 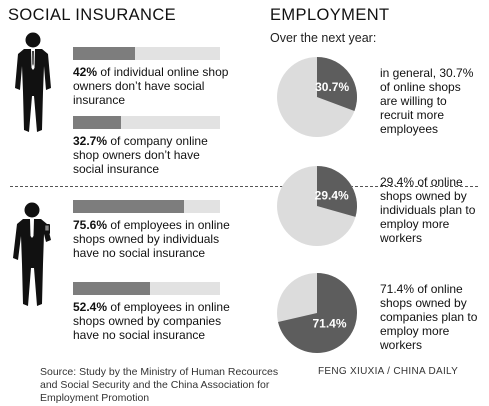 I want to click on social-insurance-title: SOCIAL INSURANCE, so click(x=92, y=15).